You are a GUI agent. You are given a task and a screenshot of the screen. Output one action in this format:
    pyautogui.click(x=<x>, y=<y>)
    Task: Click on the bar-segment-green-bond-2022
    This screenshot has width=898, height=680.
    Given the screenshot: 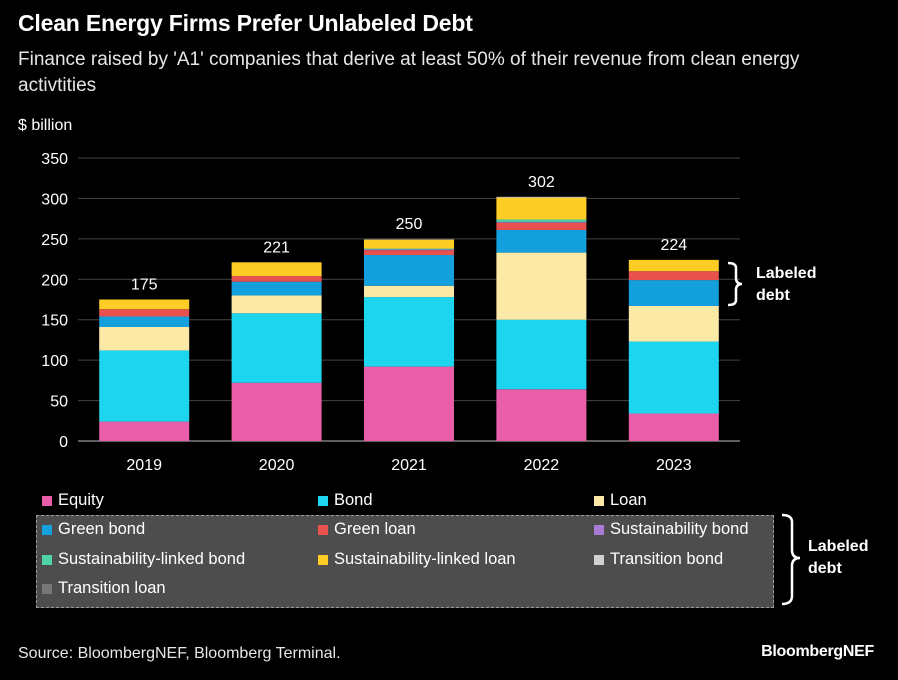 What is the action you would take?
    pyautogui.click(x=541, y=241)
    